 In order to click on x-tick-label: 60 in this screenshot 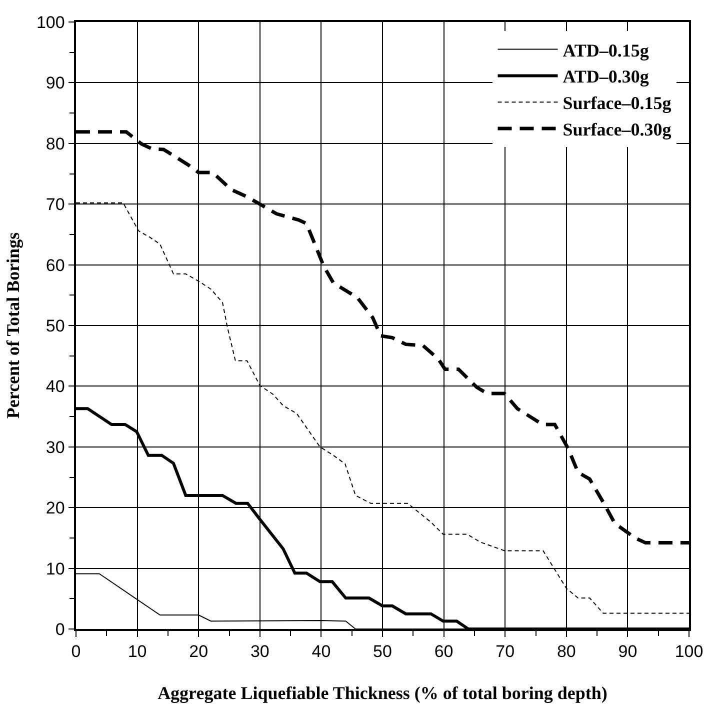, I will do `click(444, 652)`.